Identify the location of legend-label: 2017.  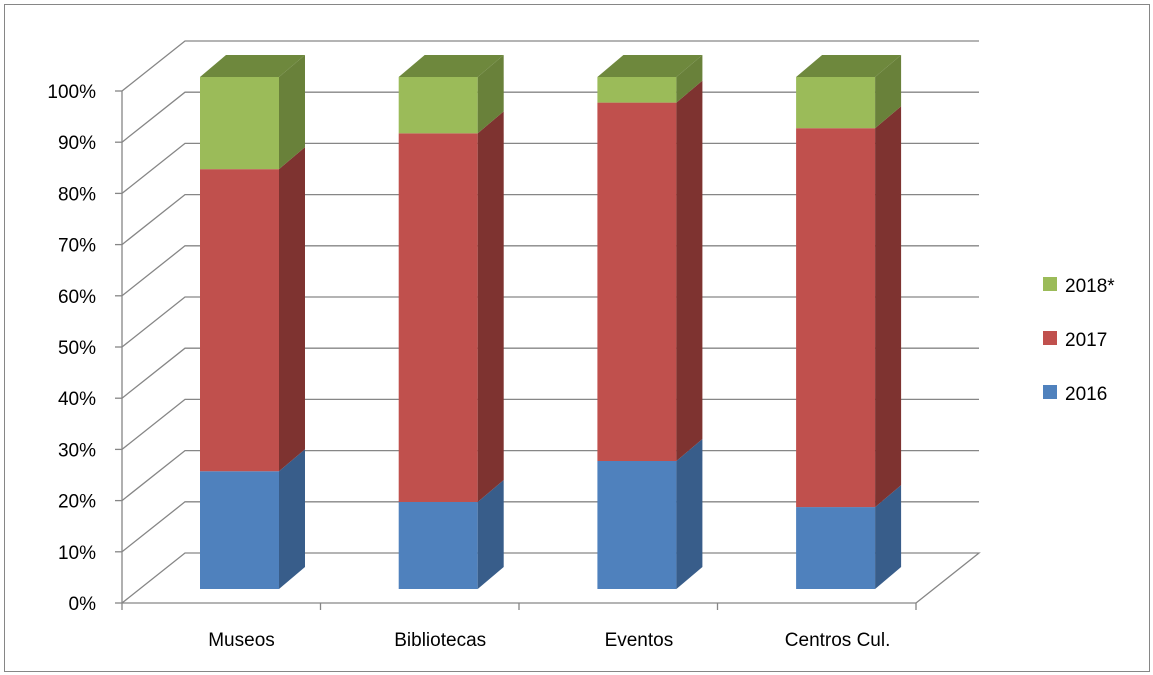
(1086, 340).